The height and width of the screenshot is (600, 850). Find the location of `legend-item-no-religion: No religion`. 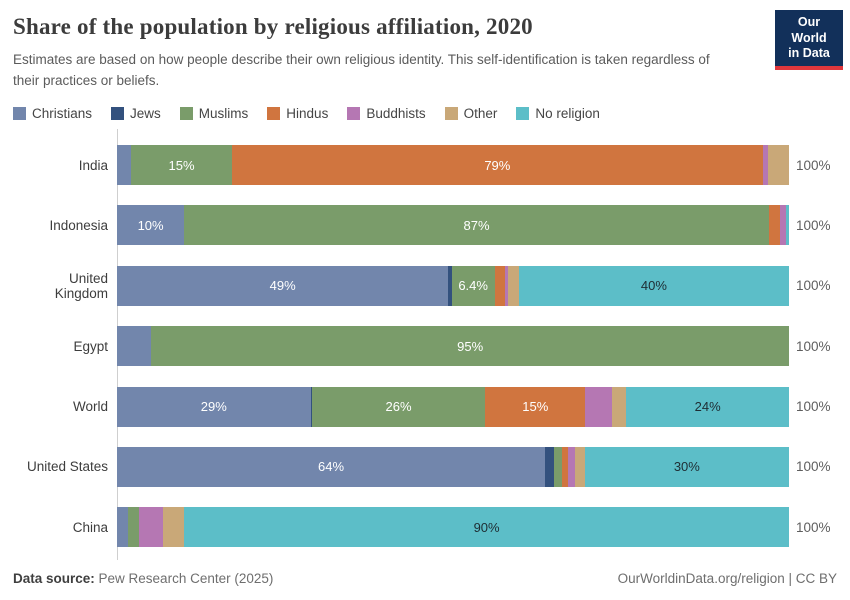

legend-item-no-religion: No religion is located at coordinates (558, 113).